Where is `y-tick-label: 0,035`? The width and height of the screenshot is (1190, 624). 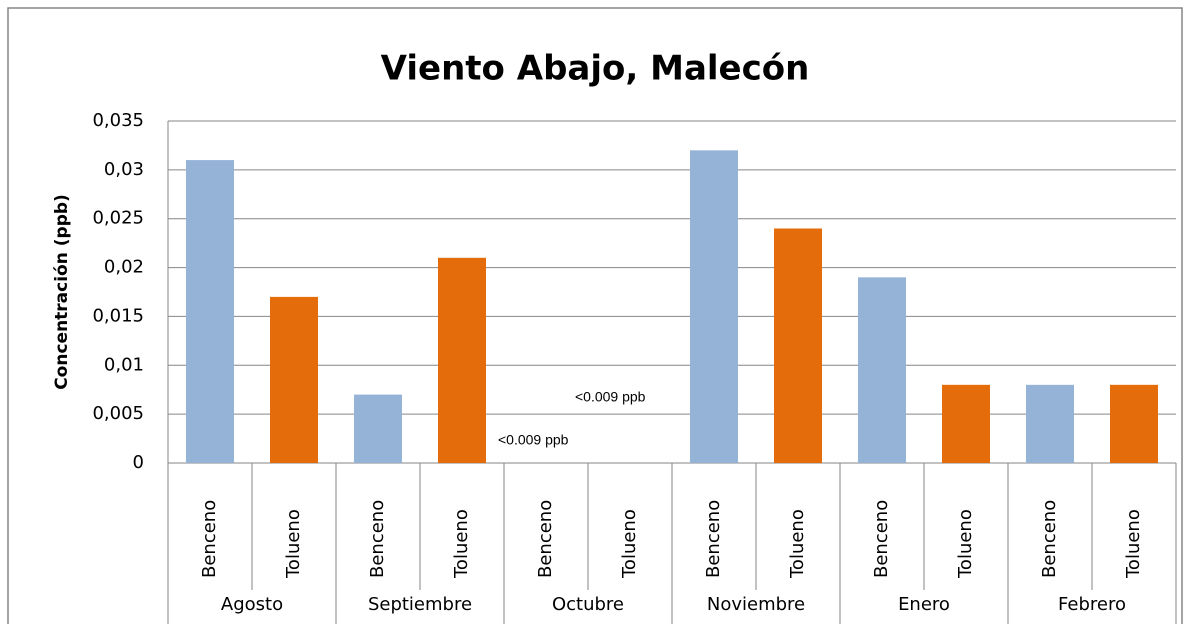
y-tick-label: 0,035 is located at coordinates (118, 120).